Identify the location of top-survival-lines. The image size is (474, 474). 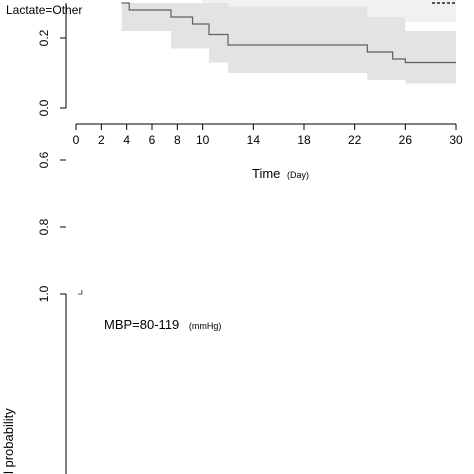
(288, 33).